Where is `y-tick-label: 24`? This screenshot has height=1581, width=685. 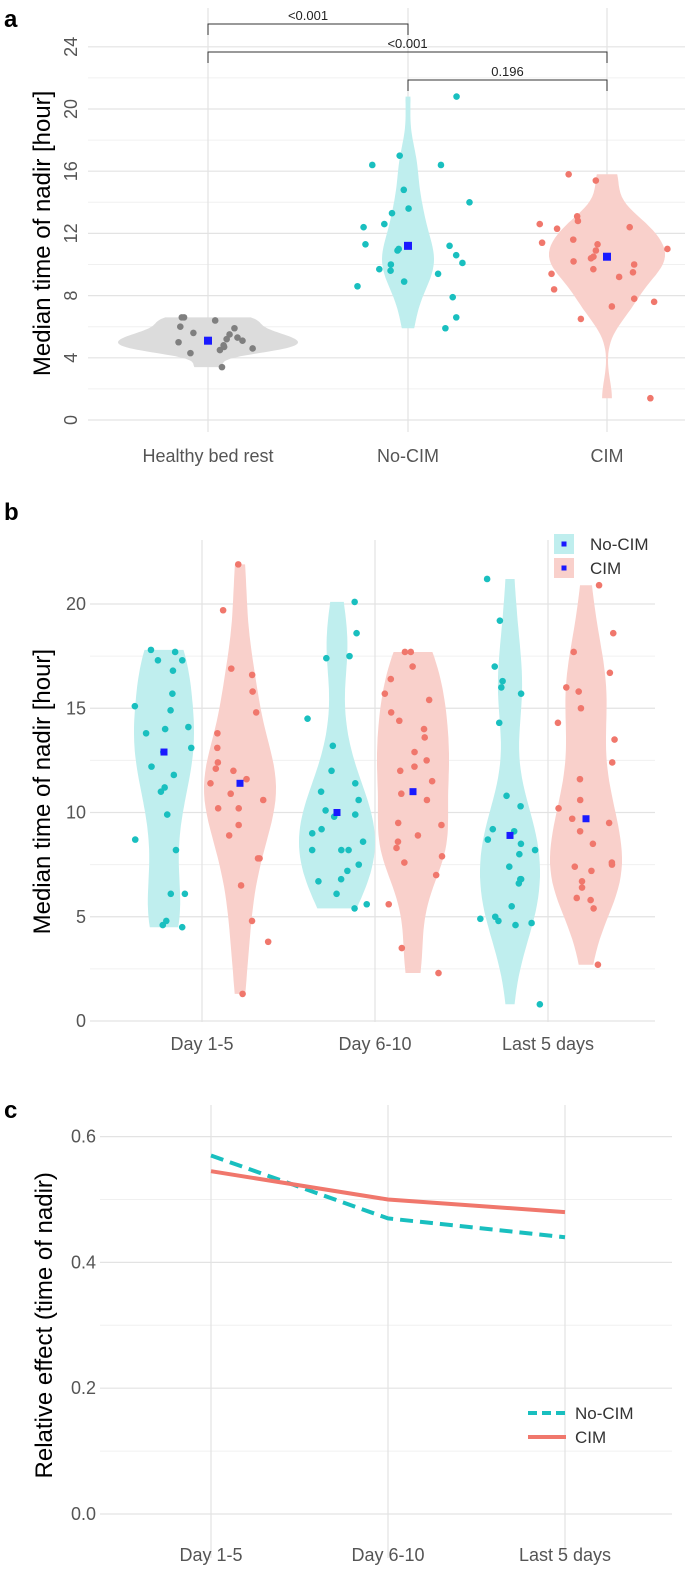 y-tick-label: 24 is located at coordinates (71, 47).